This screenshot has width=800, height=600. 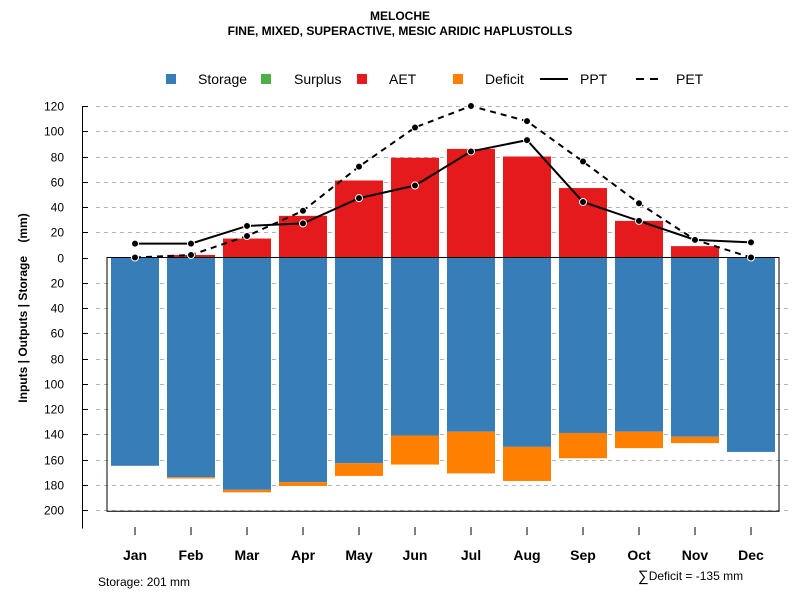 I want to click on x-tick-label: Apr, so click(x=303, y=555).